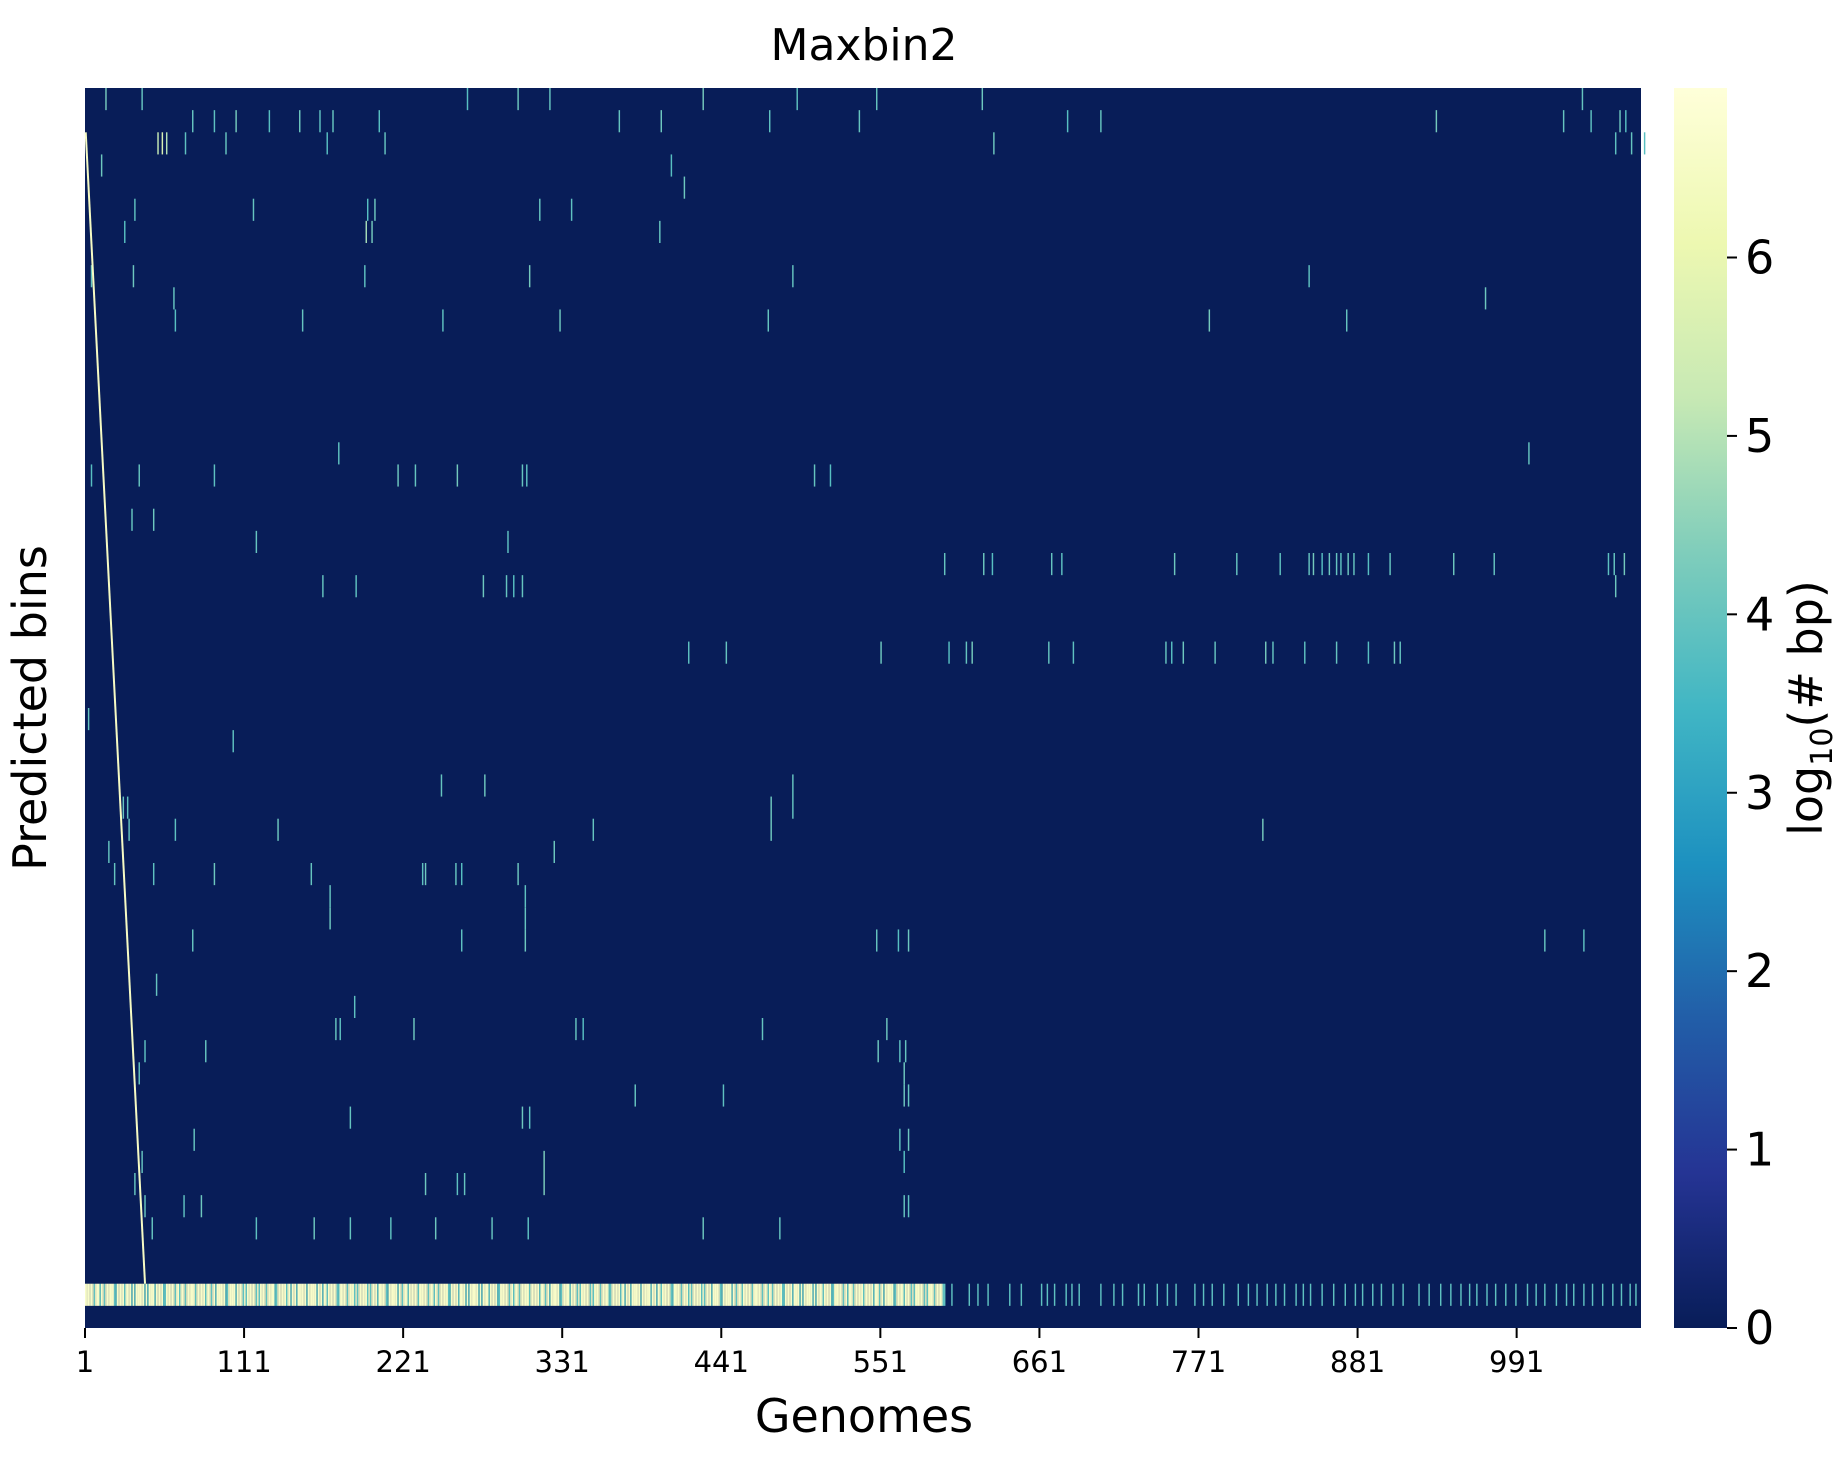 The width and height of the screenshot is (1843, 1459). I want to click on colorbar-label-subscript: 10, so click(1822, 747).